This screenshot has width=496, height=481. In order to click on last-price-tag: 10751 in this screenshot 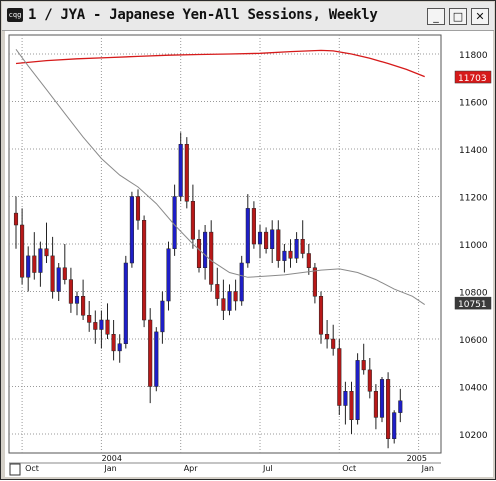, I will do `click(472, 305)`.